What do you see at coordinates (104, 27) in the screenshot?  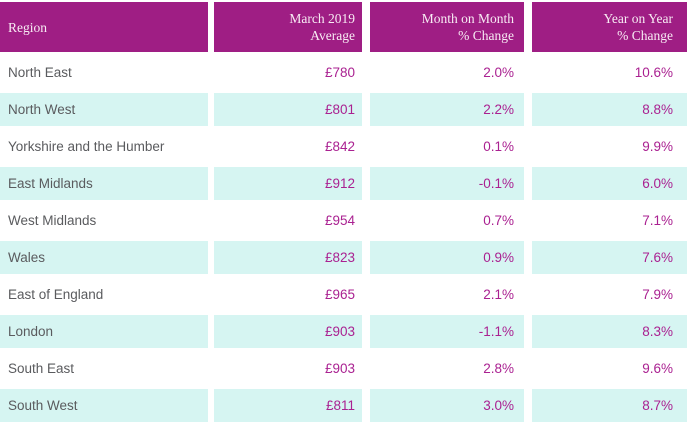 I see `column-header-region: Region` at bounding box center [104, 27].